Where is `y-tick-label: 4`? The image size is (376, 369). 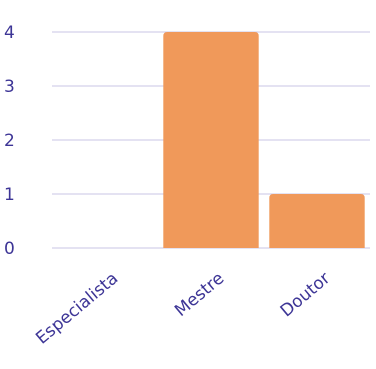
y-tick-label: 4 is located at coordinates (9, 33).